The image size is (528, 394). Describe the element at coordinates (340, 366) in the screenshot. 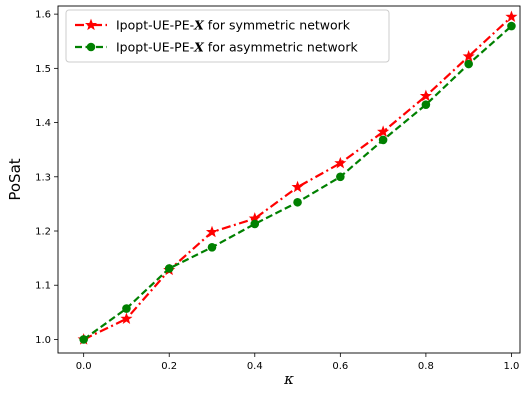

I see `x-tick-label: 0.6` at that location.